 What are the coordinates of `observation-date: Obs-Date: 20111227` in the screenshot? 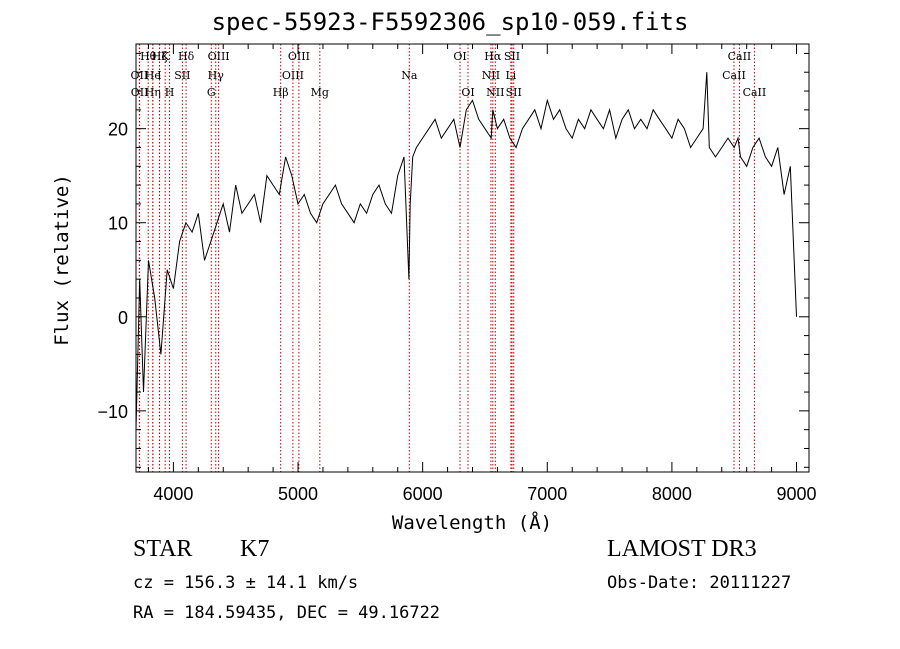 It's located at (699, 583).